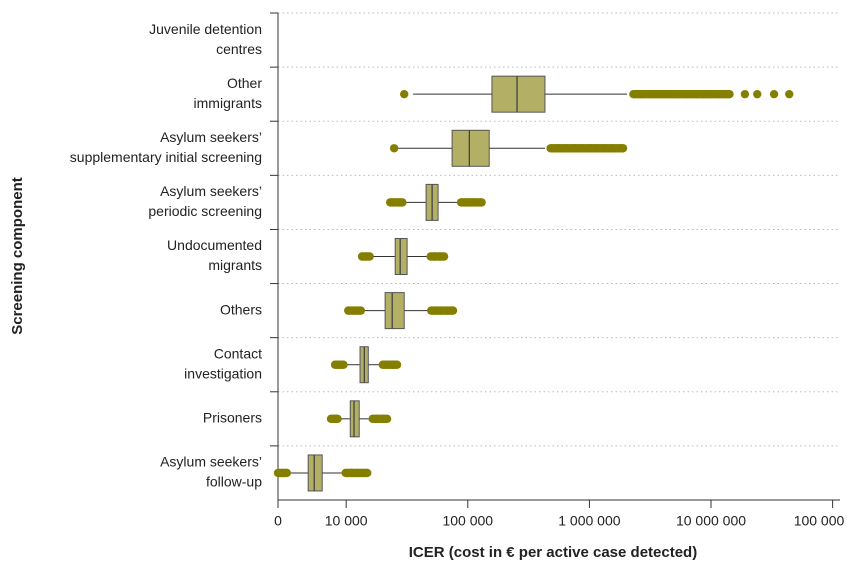 The image size is (847, 568). I want to click on y-tick-label: Others, so click(241, 309).